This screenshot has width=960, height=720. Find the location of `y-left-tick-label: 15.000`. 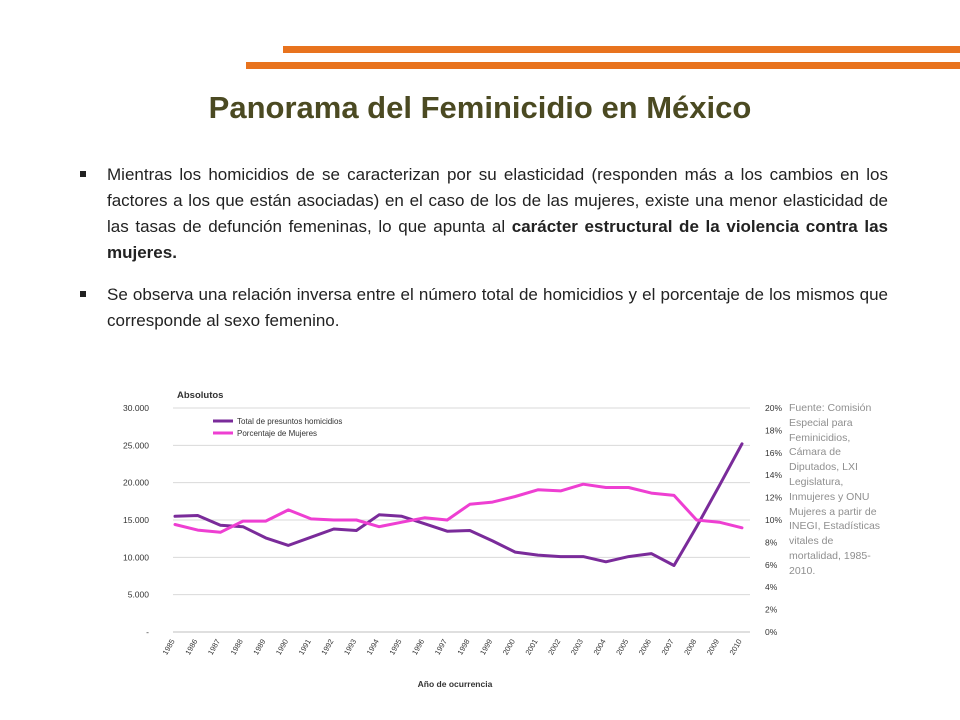

y-left-tick-label: 15.000 is located at coordinates (136, 520).